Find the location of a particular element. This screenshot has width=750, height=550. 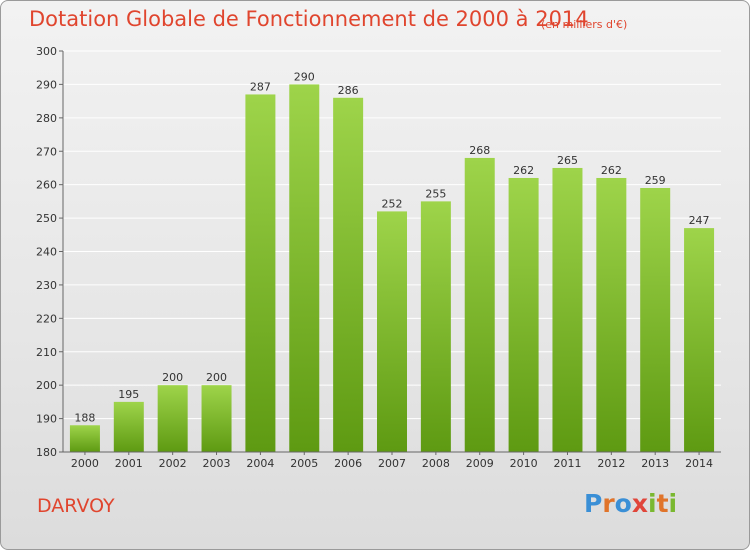

proxiti-logo: Proxiti is located at coordinates (630, 503).